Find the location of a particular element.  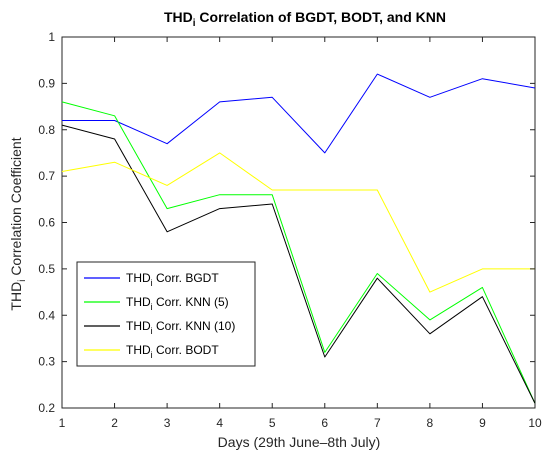

y-axis-label-main: THD is located at coordinates (16, 296).